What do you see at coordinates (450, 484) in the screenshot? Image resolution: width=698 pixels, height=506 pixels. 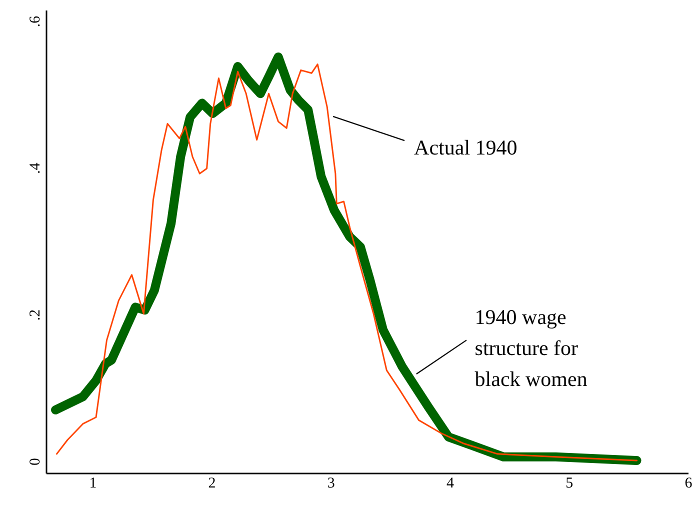 I see `x-tick-label: 4` at bounding box center [450, 484].